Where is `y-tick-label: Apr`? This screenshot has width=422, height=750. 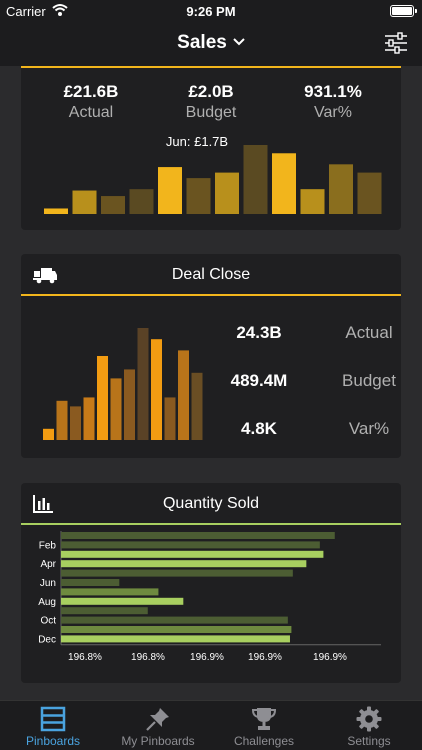 y-tick-label: Apr is located at coordinates (48, 564).